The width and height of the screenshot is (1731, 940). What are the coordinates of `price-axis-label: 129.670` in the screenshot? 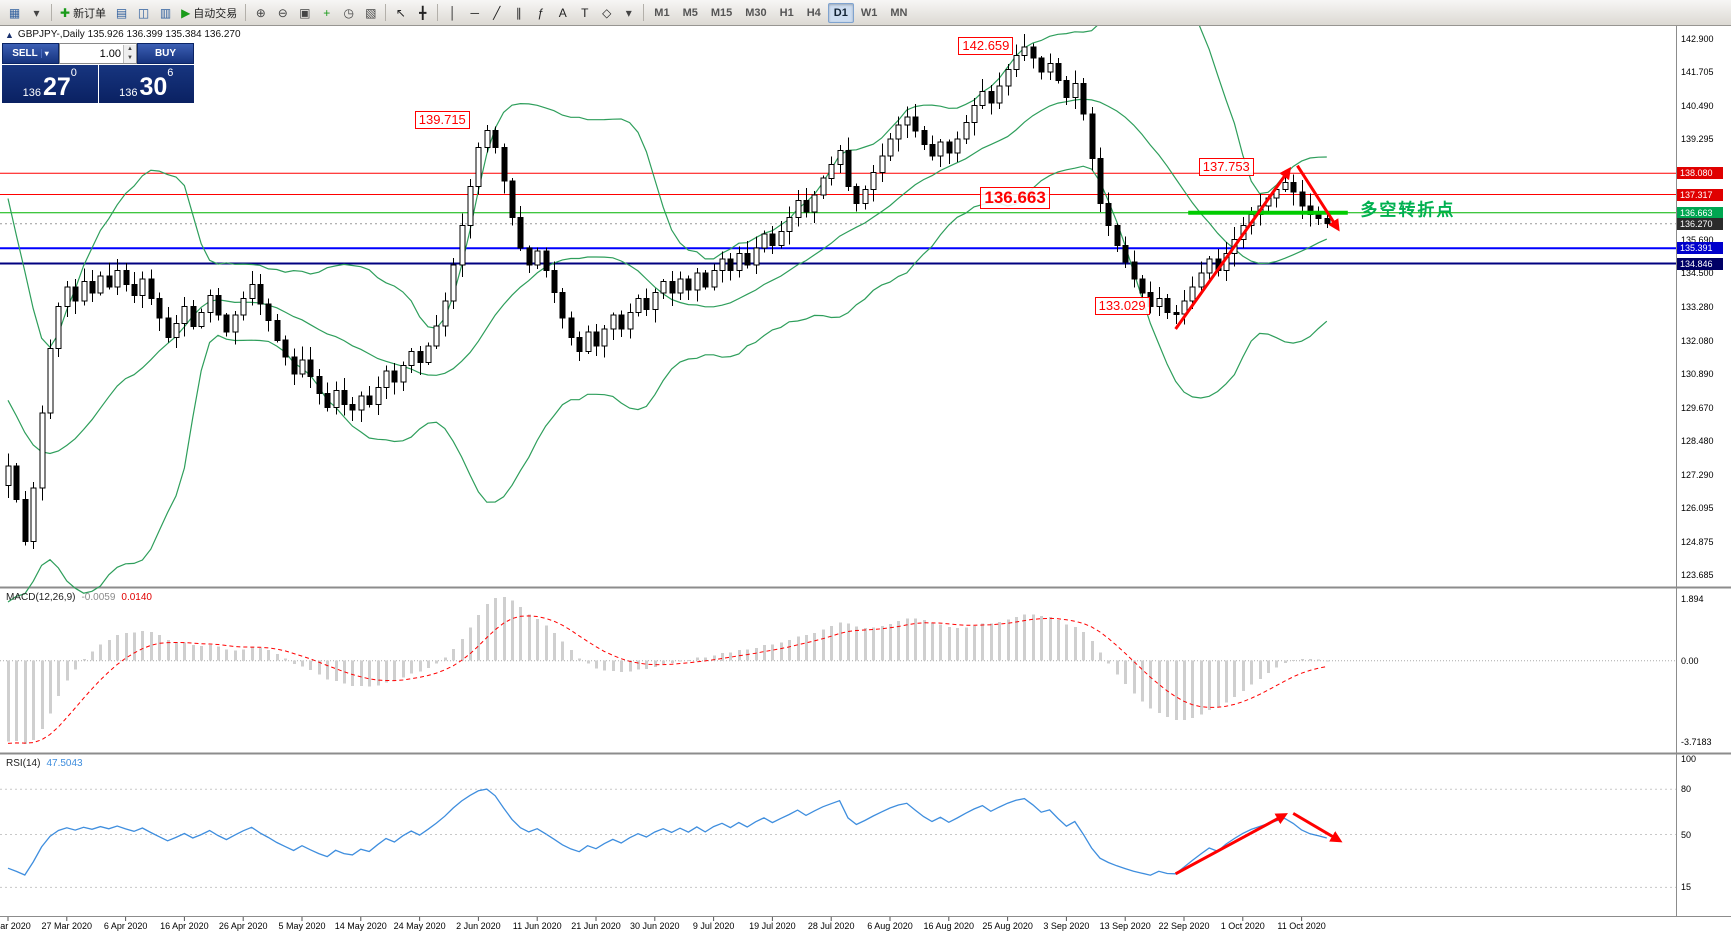 It's located at (1697, 408).